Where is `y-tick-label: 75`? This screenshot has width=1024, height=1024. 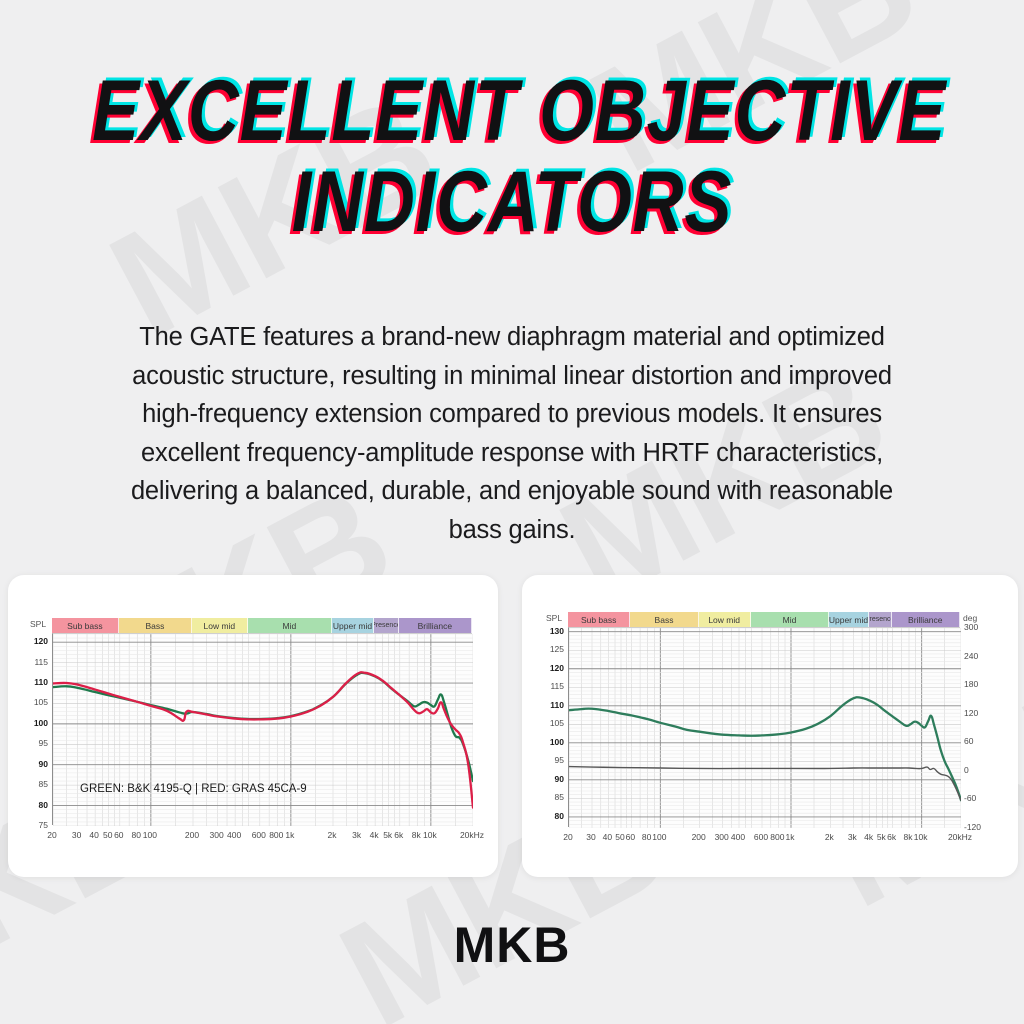 y-tick-label: 75 is located at coordinates (43, 825).